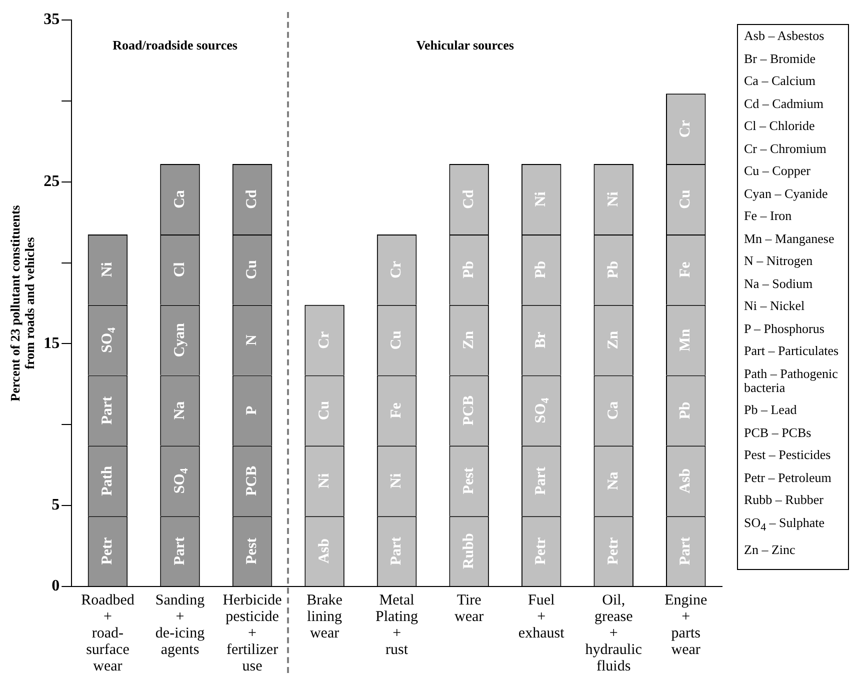 The height and width of the screenshot is (681, 856). I want to click on data-label: Path, so click(108, 480).